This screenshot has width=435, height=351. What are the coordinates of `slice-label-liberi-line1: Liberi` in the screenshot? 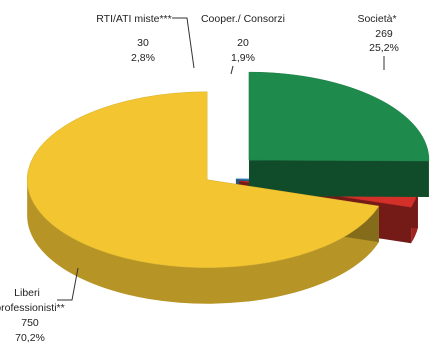 It's located at (27, 293).